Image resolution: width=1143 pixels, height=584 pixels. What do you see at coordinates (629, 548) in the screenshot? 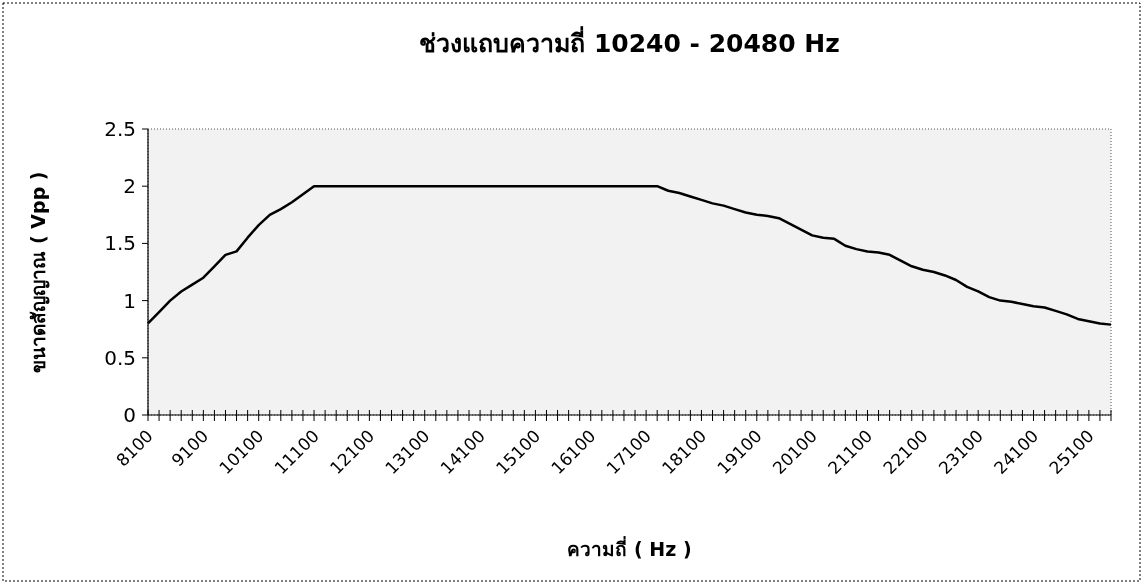
I see `x-axis-title: ความถี่ ( Hz )` at bounding box center [629, 548].